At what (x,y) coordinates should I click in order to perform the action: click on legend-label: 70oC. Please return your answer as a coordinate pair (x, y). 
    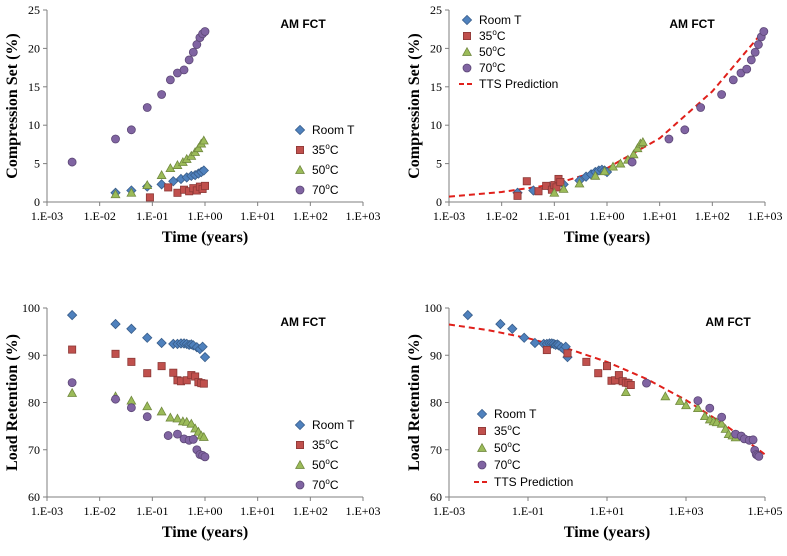
    Looking at the image, I should click on (325, 484).